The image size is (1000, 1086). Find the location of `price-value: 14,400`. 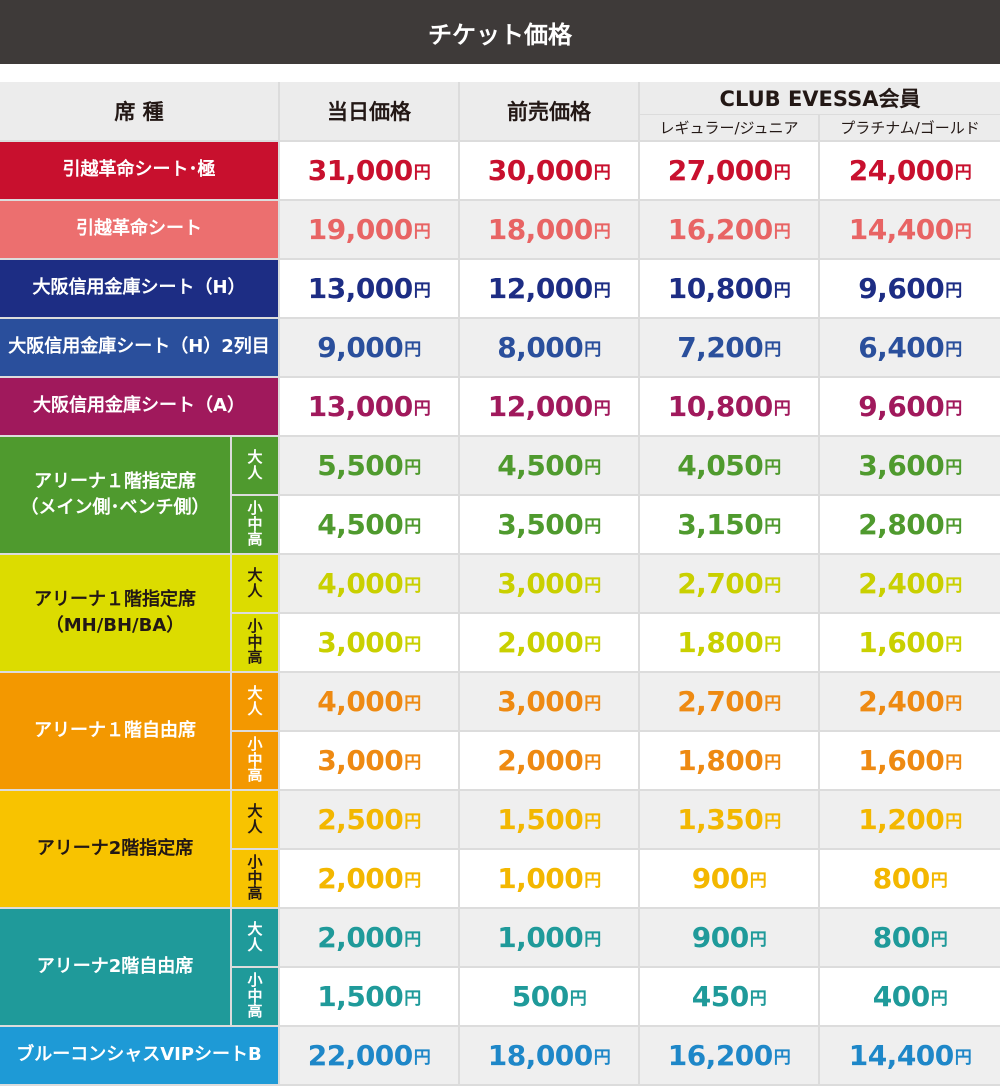

price-value: 14,400 is located at coordinates (901, 1055).